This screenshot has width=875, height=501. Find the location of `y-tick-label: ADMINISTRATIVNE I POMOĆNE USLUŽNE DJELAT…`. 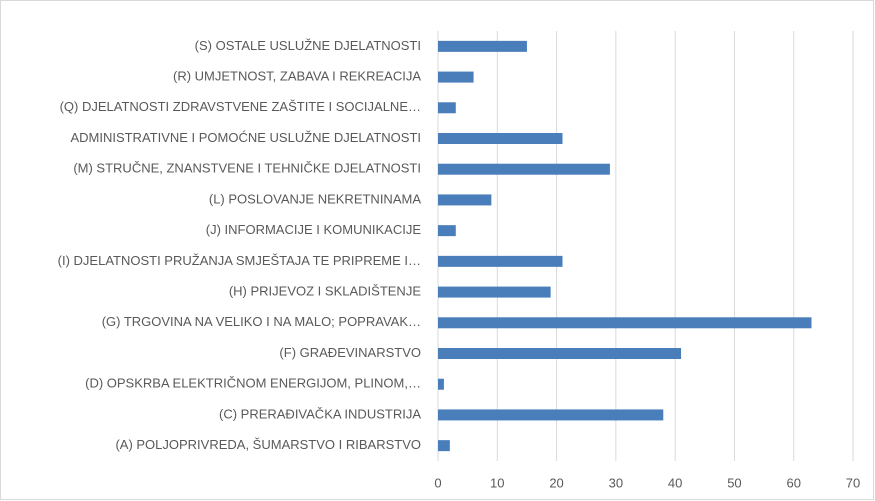

y-tick-label: ADMINISTRATIVNE I POMOĆNE USLUŽNE DJELAT… is located at coordinates (245, 137).